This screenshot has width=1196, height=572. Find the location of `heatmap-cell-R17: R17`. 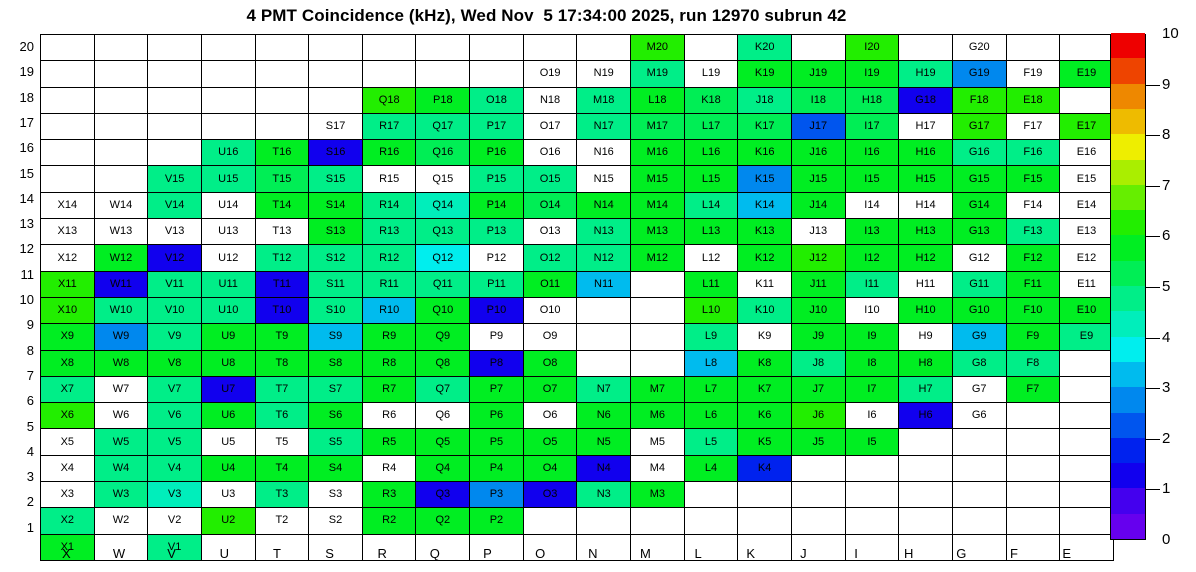

heatmap-cell-R17: R17 is located at coordinates (389, 126).